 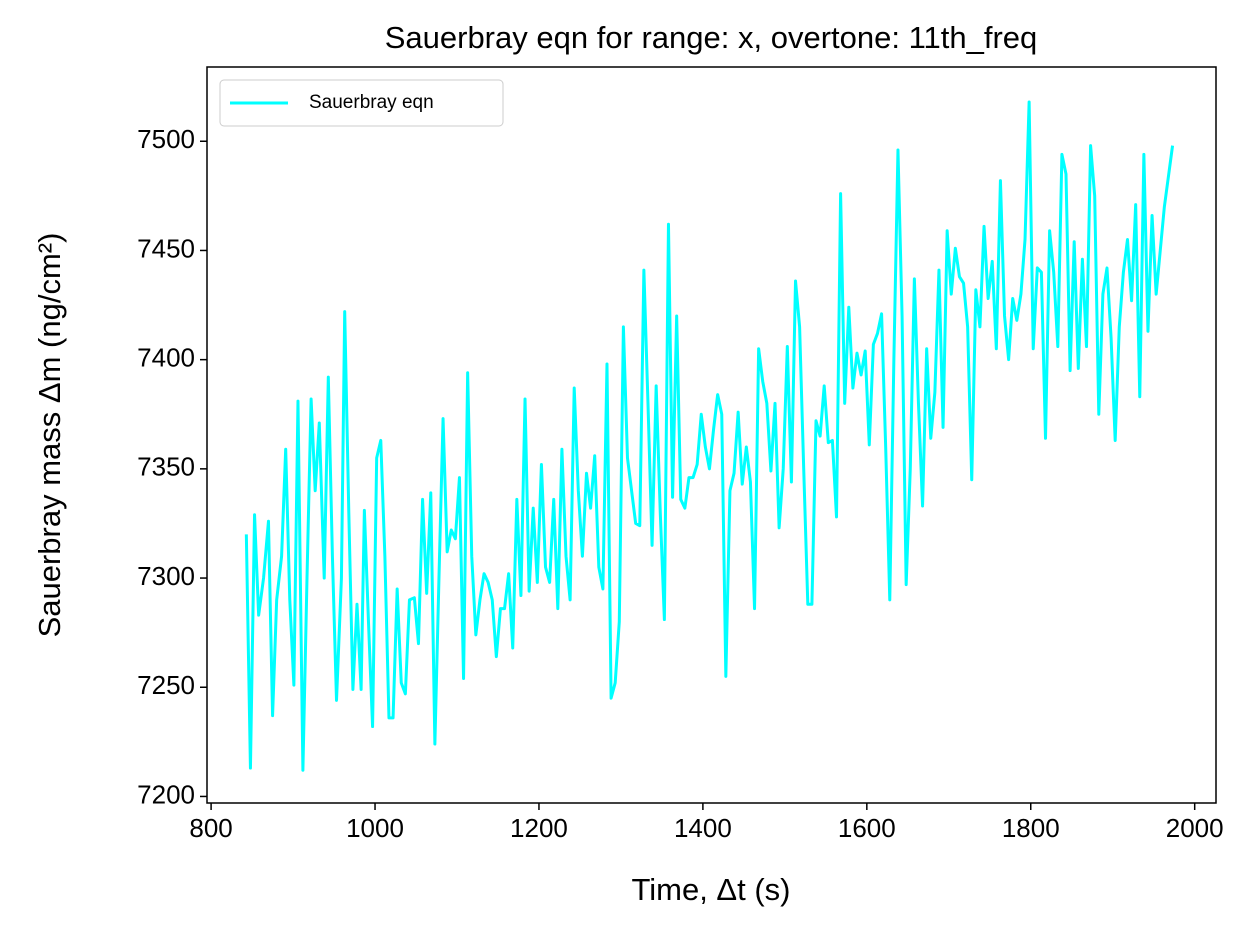 What do you see at coordinates (166, 139) in the screenshot?
I see `y-tick-label: 7500` at bounding box center [166, 139].